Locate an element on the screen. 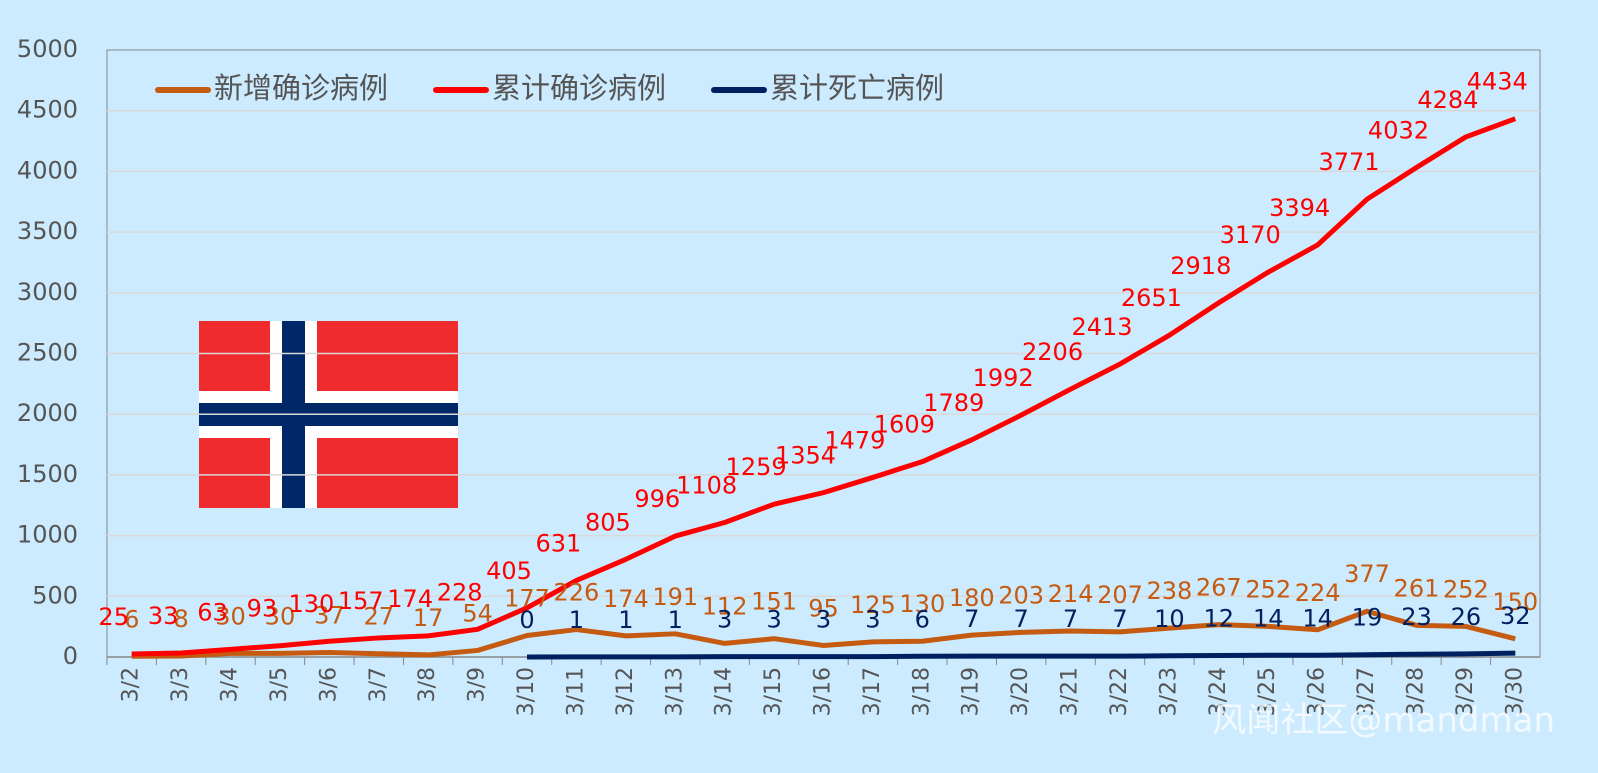  data-label: 191 is located at coordinates (675, 597).